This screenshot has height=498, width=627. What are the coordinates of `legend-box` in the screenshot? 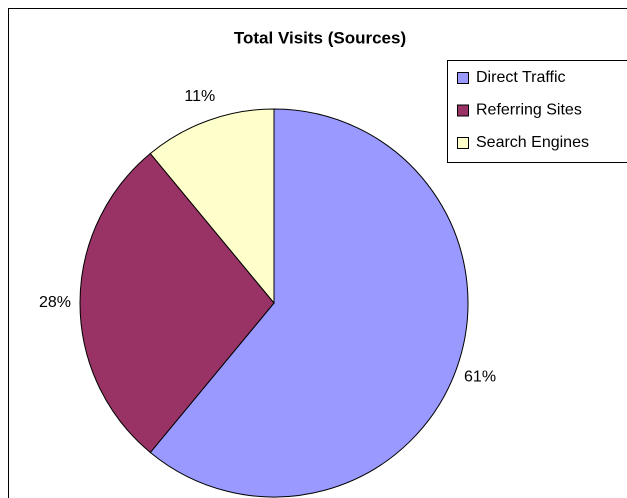 It's located at (537, 111).